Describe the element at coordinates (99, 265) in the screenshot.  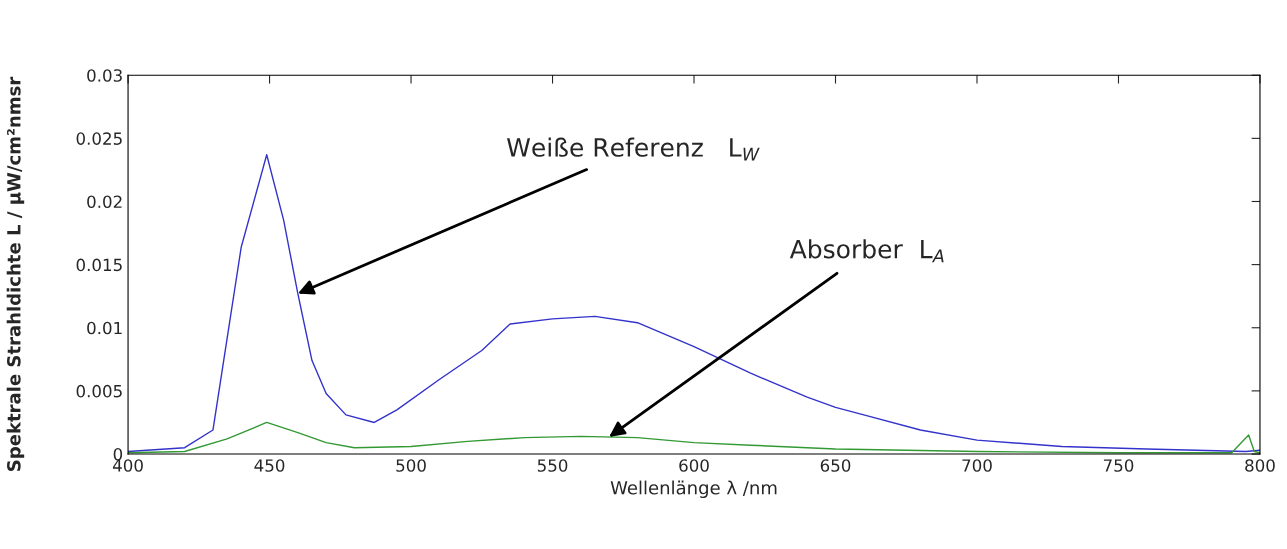
I see `y-tick-label: 0.015` at that location.